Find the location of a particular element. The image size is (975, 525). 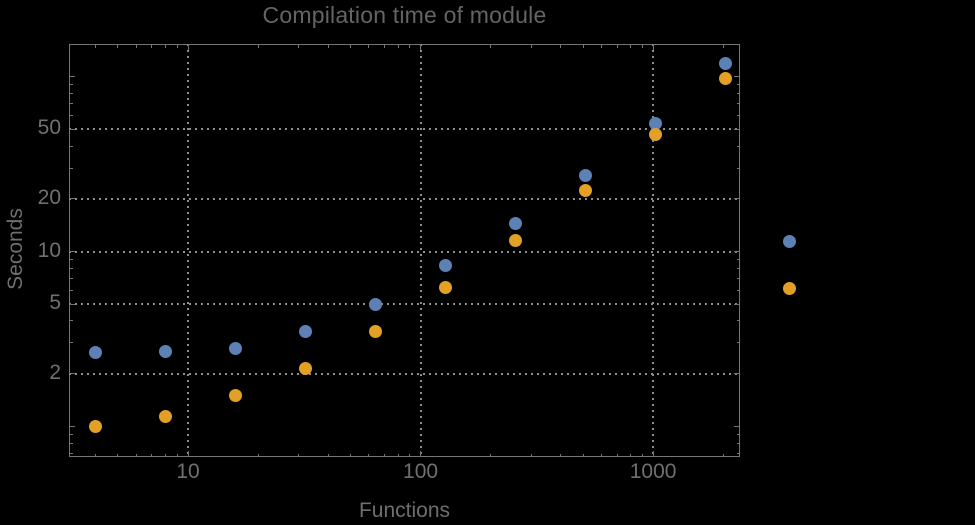

y-tick-right-0.7 is located at coordinates (738, 453).